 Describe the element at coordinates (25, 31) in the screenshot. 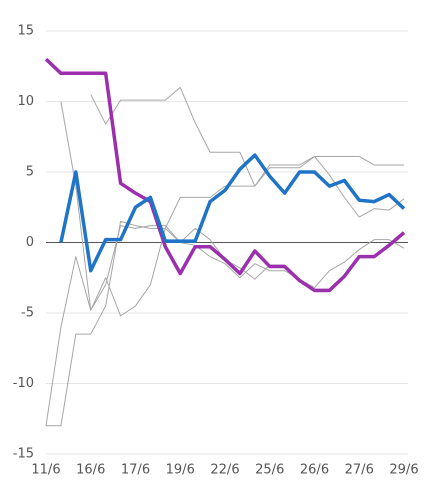

I see `y-tick-label: 15` at that location.